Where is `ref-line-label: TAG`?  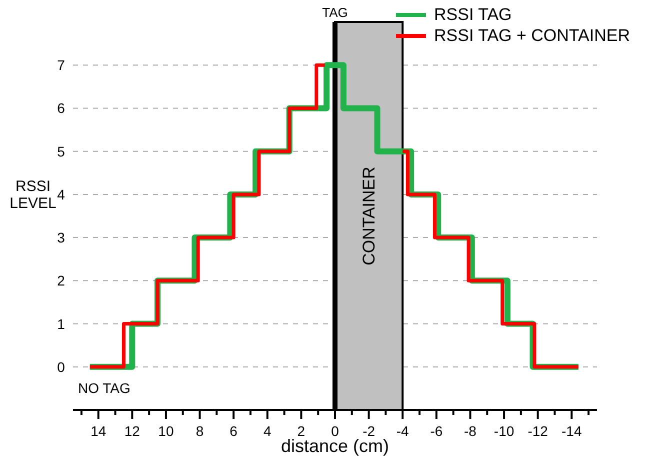
ref-line-label: TAG is located at coordinates (335, 12).